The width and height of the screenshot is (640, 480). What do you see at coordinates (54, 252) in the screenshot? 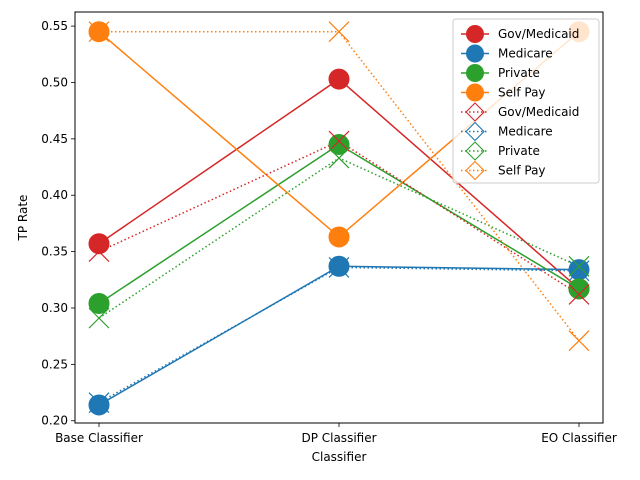
I see `y-tick-label: 0.35` at bounding box center [54, 252].